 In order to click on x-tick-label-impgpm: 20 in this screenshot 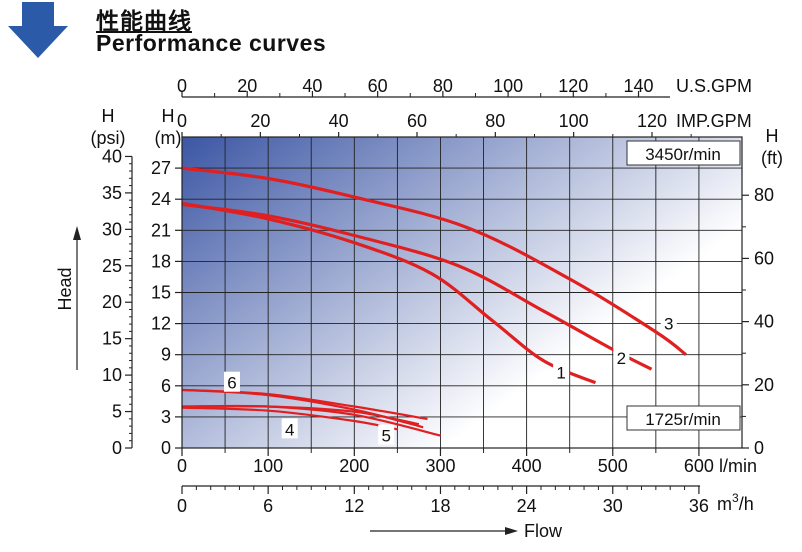, I will do `click(260, 121)`.